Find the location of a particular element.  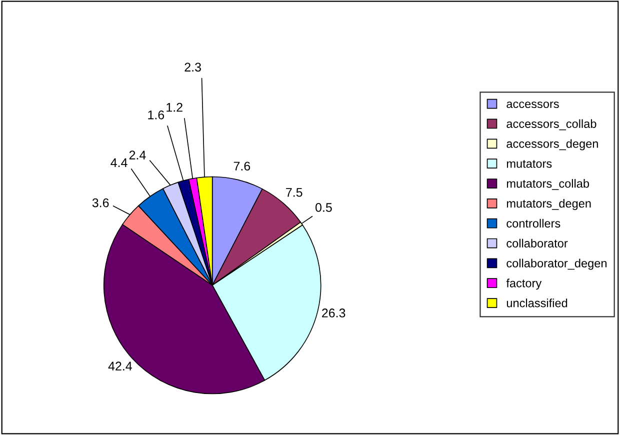

legend-label: collaborator_degen is located at coordinates (556, 264).